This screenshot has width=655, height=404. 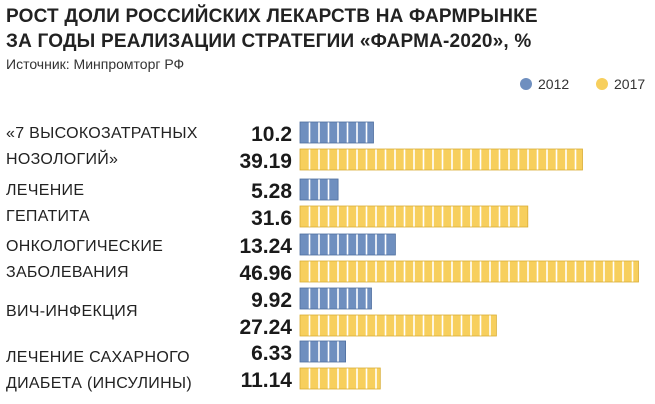 I want to click on category-label-nozology: «7 ВЫСОКОЗАТРАТНЫХ НОЗОЛОГИЙ», so click(x=102, y=147).